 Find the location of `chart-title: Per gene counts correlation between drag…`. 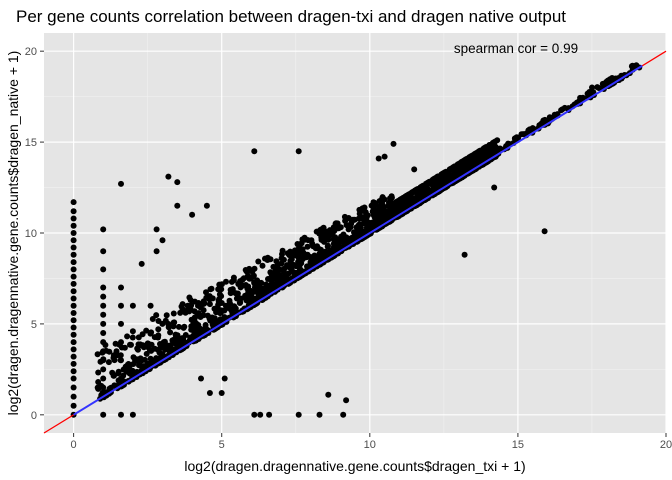

chart-title: Per gene counts correlation between drag… is located at coordinates (291, 16).